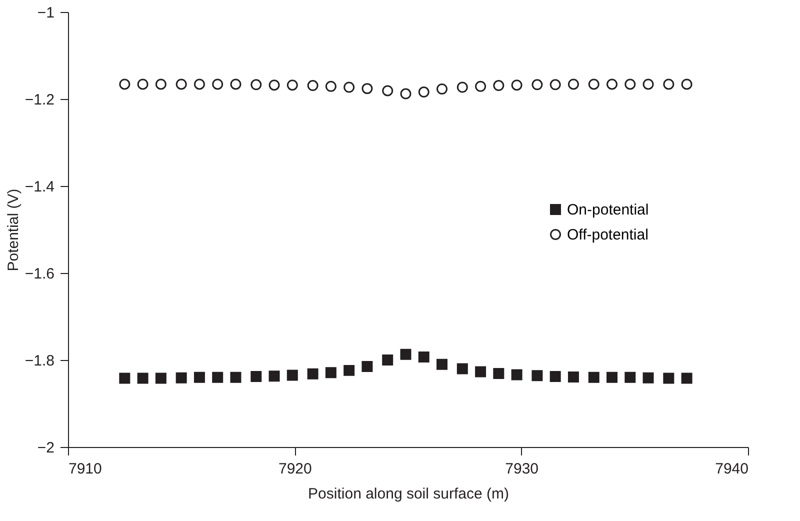 This screenshot has width=800, height=521. I want to click on x-tick-label: 7940, so click(731, 469).